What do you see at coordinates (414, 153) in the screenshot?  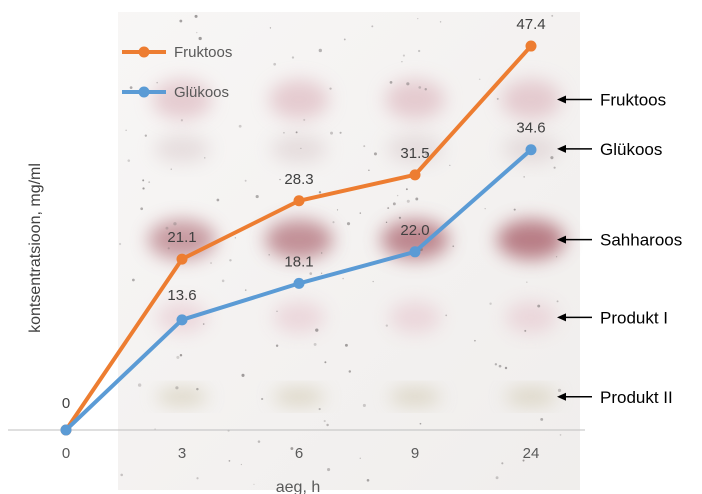 I see `data-label: 31.5` at bounding box center [414, 153].